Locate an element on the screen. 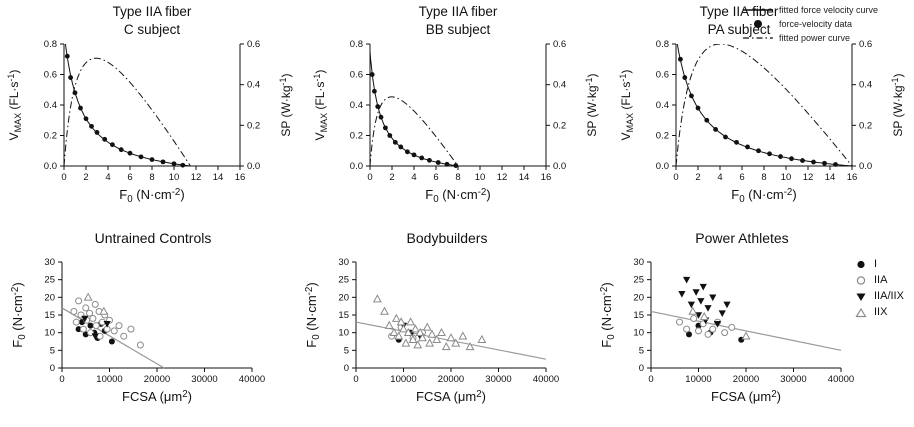  legend-item-fitted-fv-curve: fitted force velocity curve is located at coordinates (810, 10).